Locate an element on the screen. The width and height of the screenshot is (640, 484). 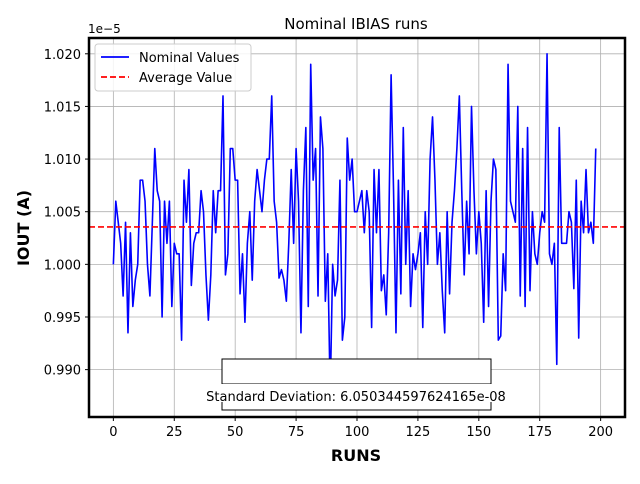
x-tick-label: 50 is located at coordinates (235, 432).